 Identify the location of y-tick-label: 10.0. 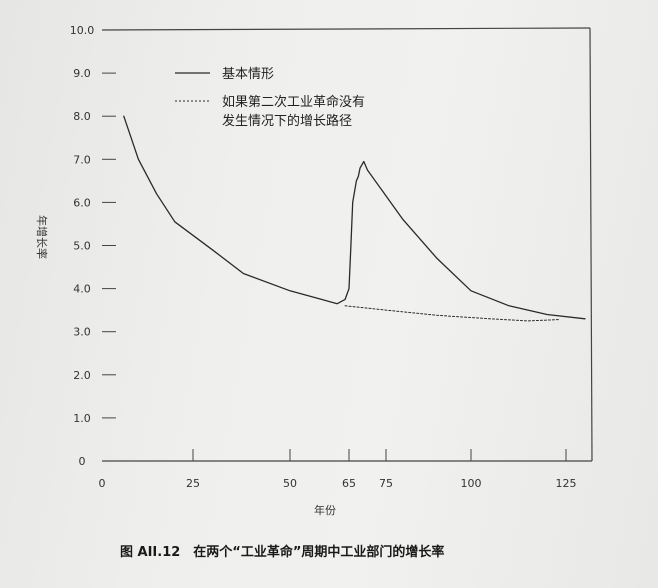
(82, 30).